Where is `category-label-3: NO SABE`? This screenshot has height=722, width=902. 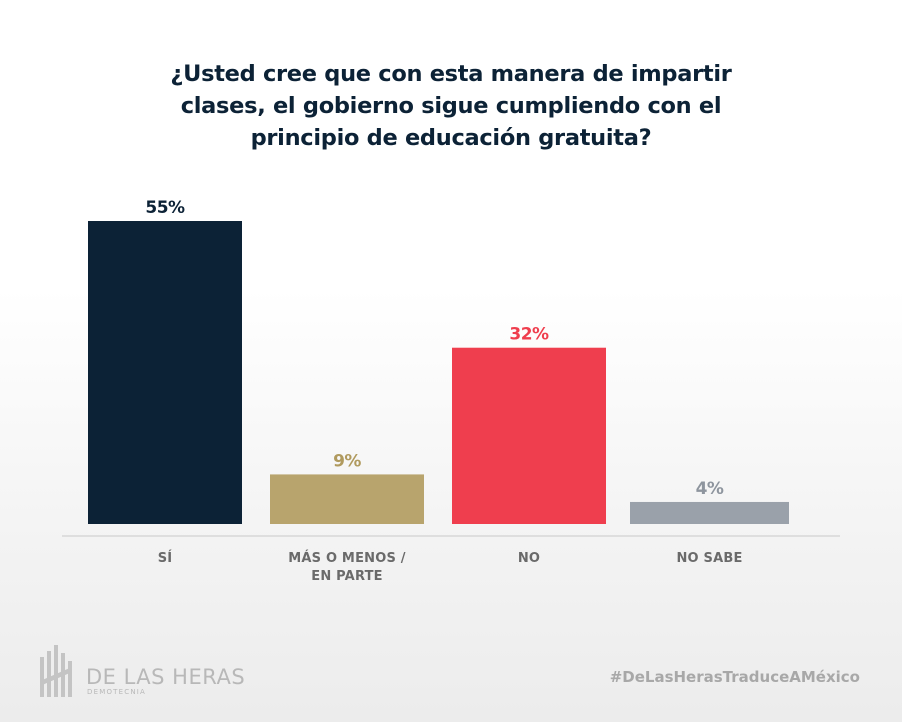
category-label-3: NO SABE is located at coordinates (709, 558).